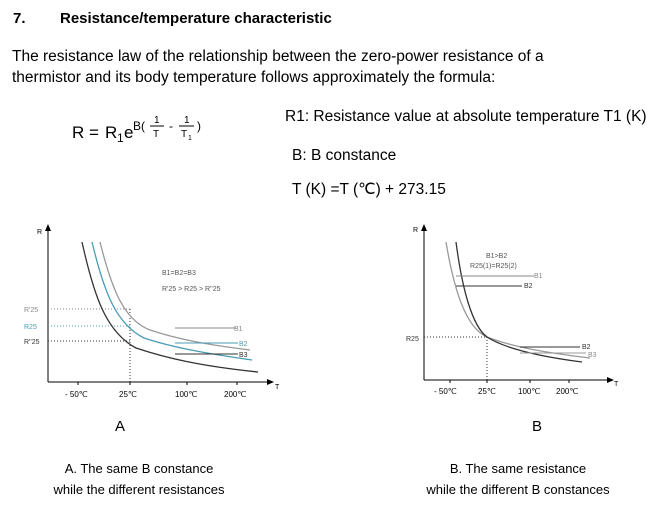 The height and width of the screenshot is (511, 670). What do you see at coordinates (270, 382) in the screenshot?
I see `figa-x-arrow` at bounding box center [270, 382].